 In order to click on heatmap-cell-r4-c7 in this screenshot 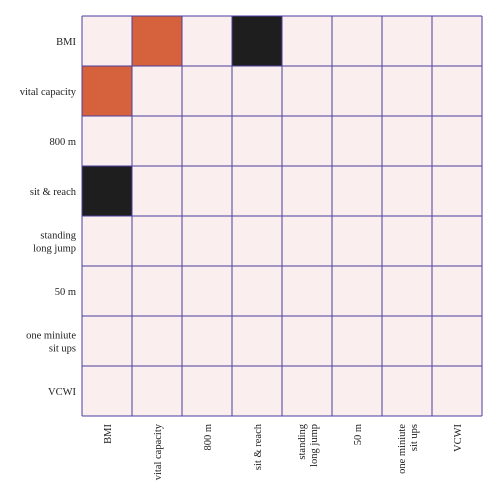, I will do `click(457, 241)`.